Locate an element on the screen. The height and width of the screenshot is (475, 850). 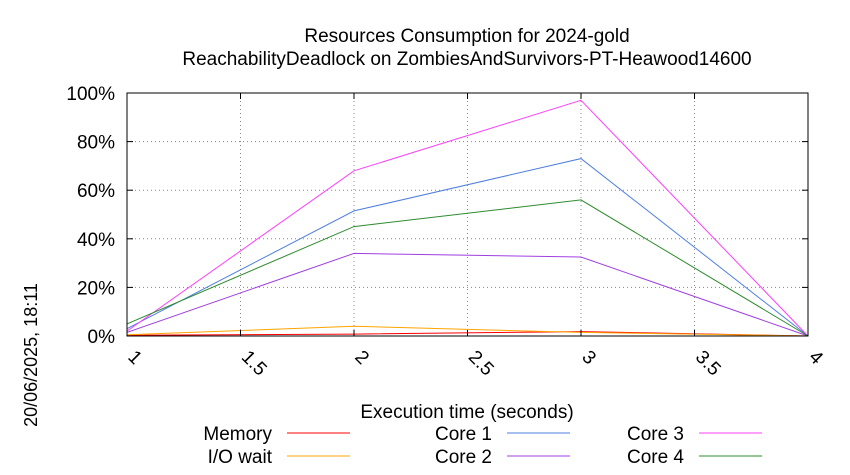
x-tick-label: 4 is located at coordinates (815, 358).